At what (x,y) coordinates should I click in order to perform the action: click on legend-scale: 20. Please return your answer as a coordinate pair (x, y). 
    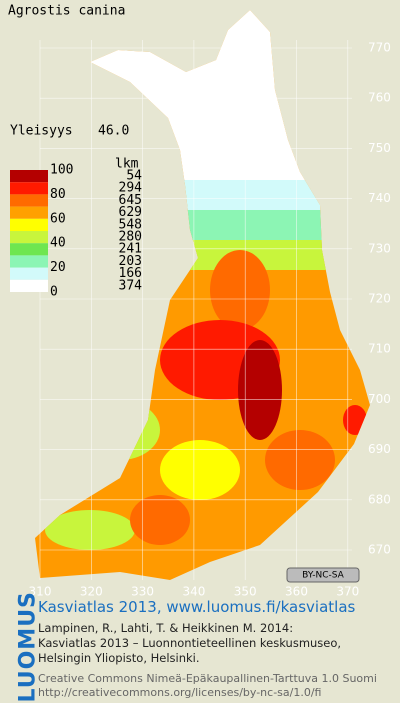
    Looking at the image, I should click on (58, 267).